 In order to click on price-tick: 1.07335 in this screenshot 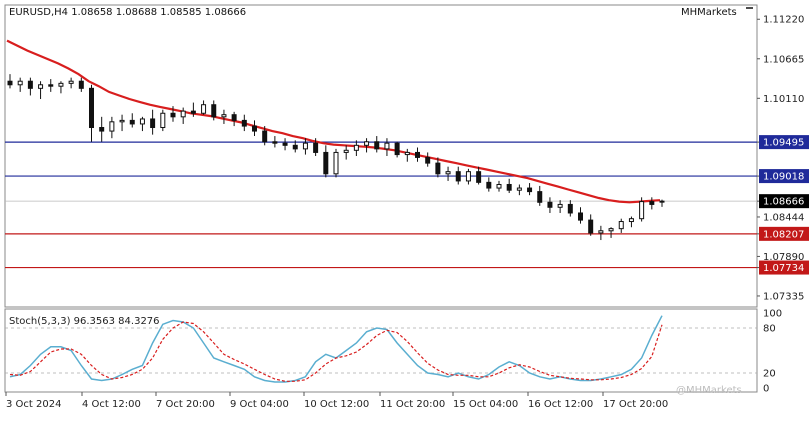, I will do `click(780, 296)`.